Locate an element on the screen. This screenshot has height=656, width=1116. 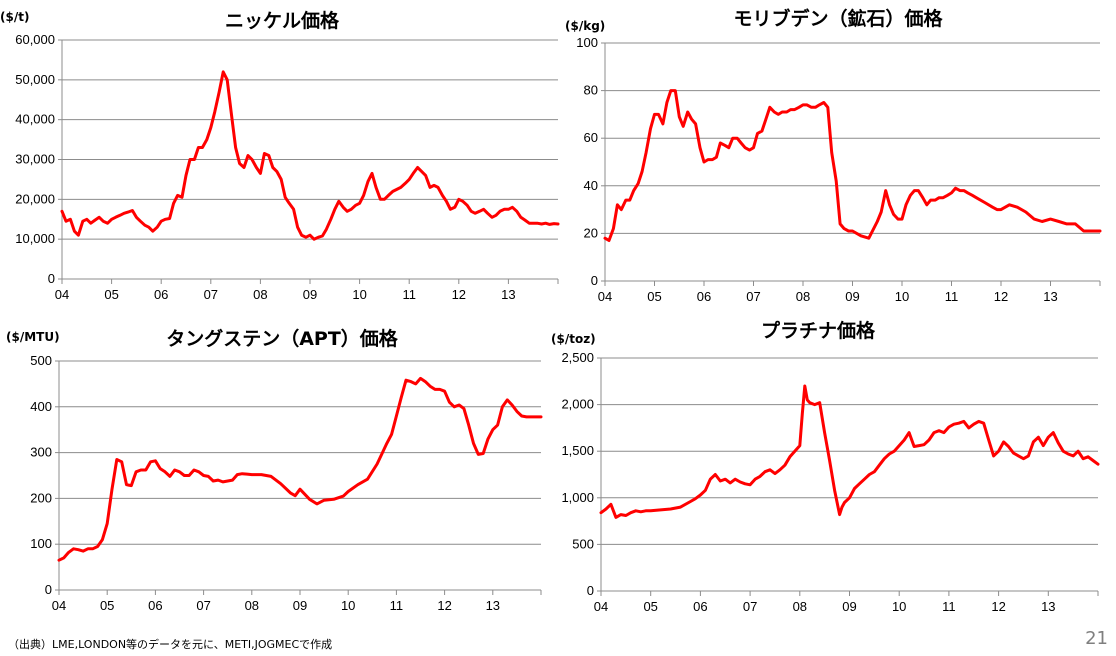
platinum-ytick-label: 500 is located at coordinates (583, 543).